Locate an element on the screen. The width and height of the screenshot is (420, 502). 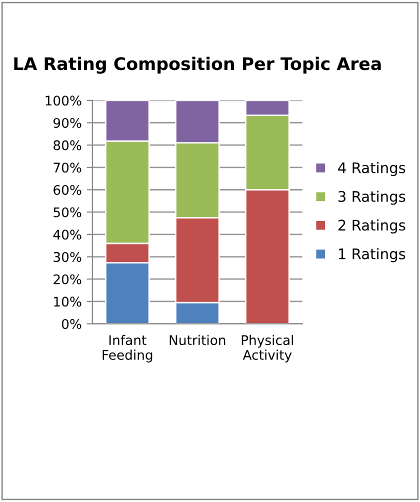
y-tick-label: 10% is located at coordinates (68, 301).